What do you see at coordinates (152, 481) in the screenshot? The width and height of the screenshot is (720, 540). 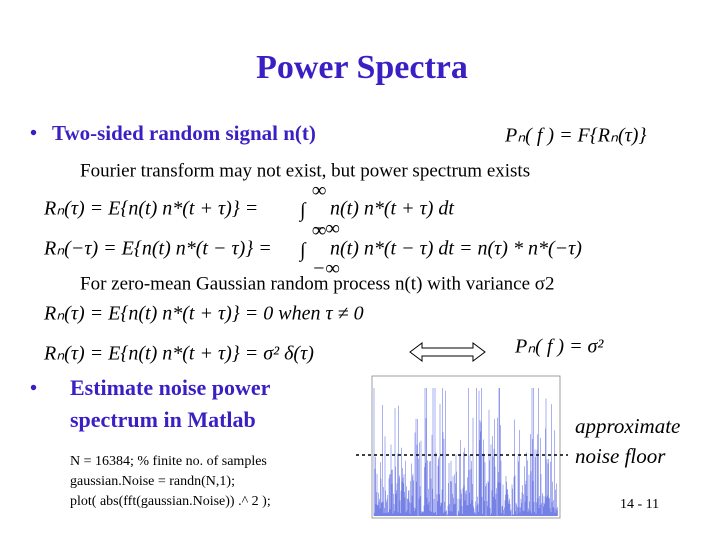 I see `code-line: gaussian.Noise = randn(N,1);` at bounding box center [152, 481].